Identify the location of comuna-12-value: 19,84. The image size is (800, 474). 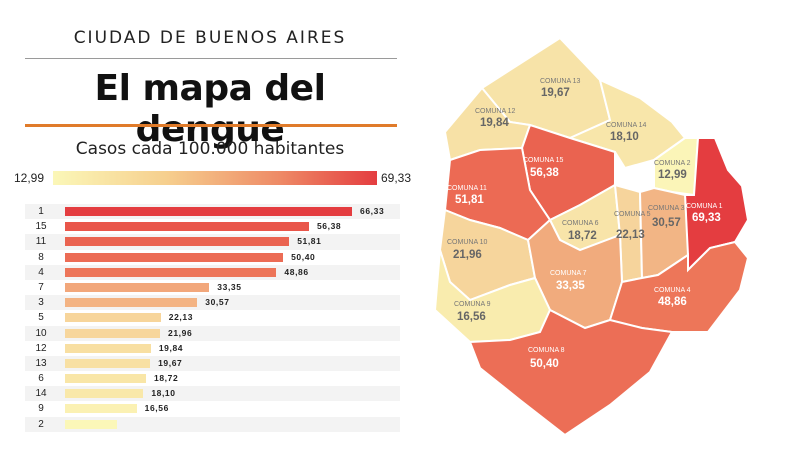
(494, 123).